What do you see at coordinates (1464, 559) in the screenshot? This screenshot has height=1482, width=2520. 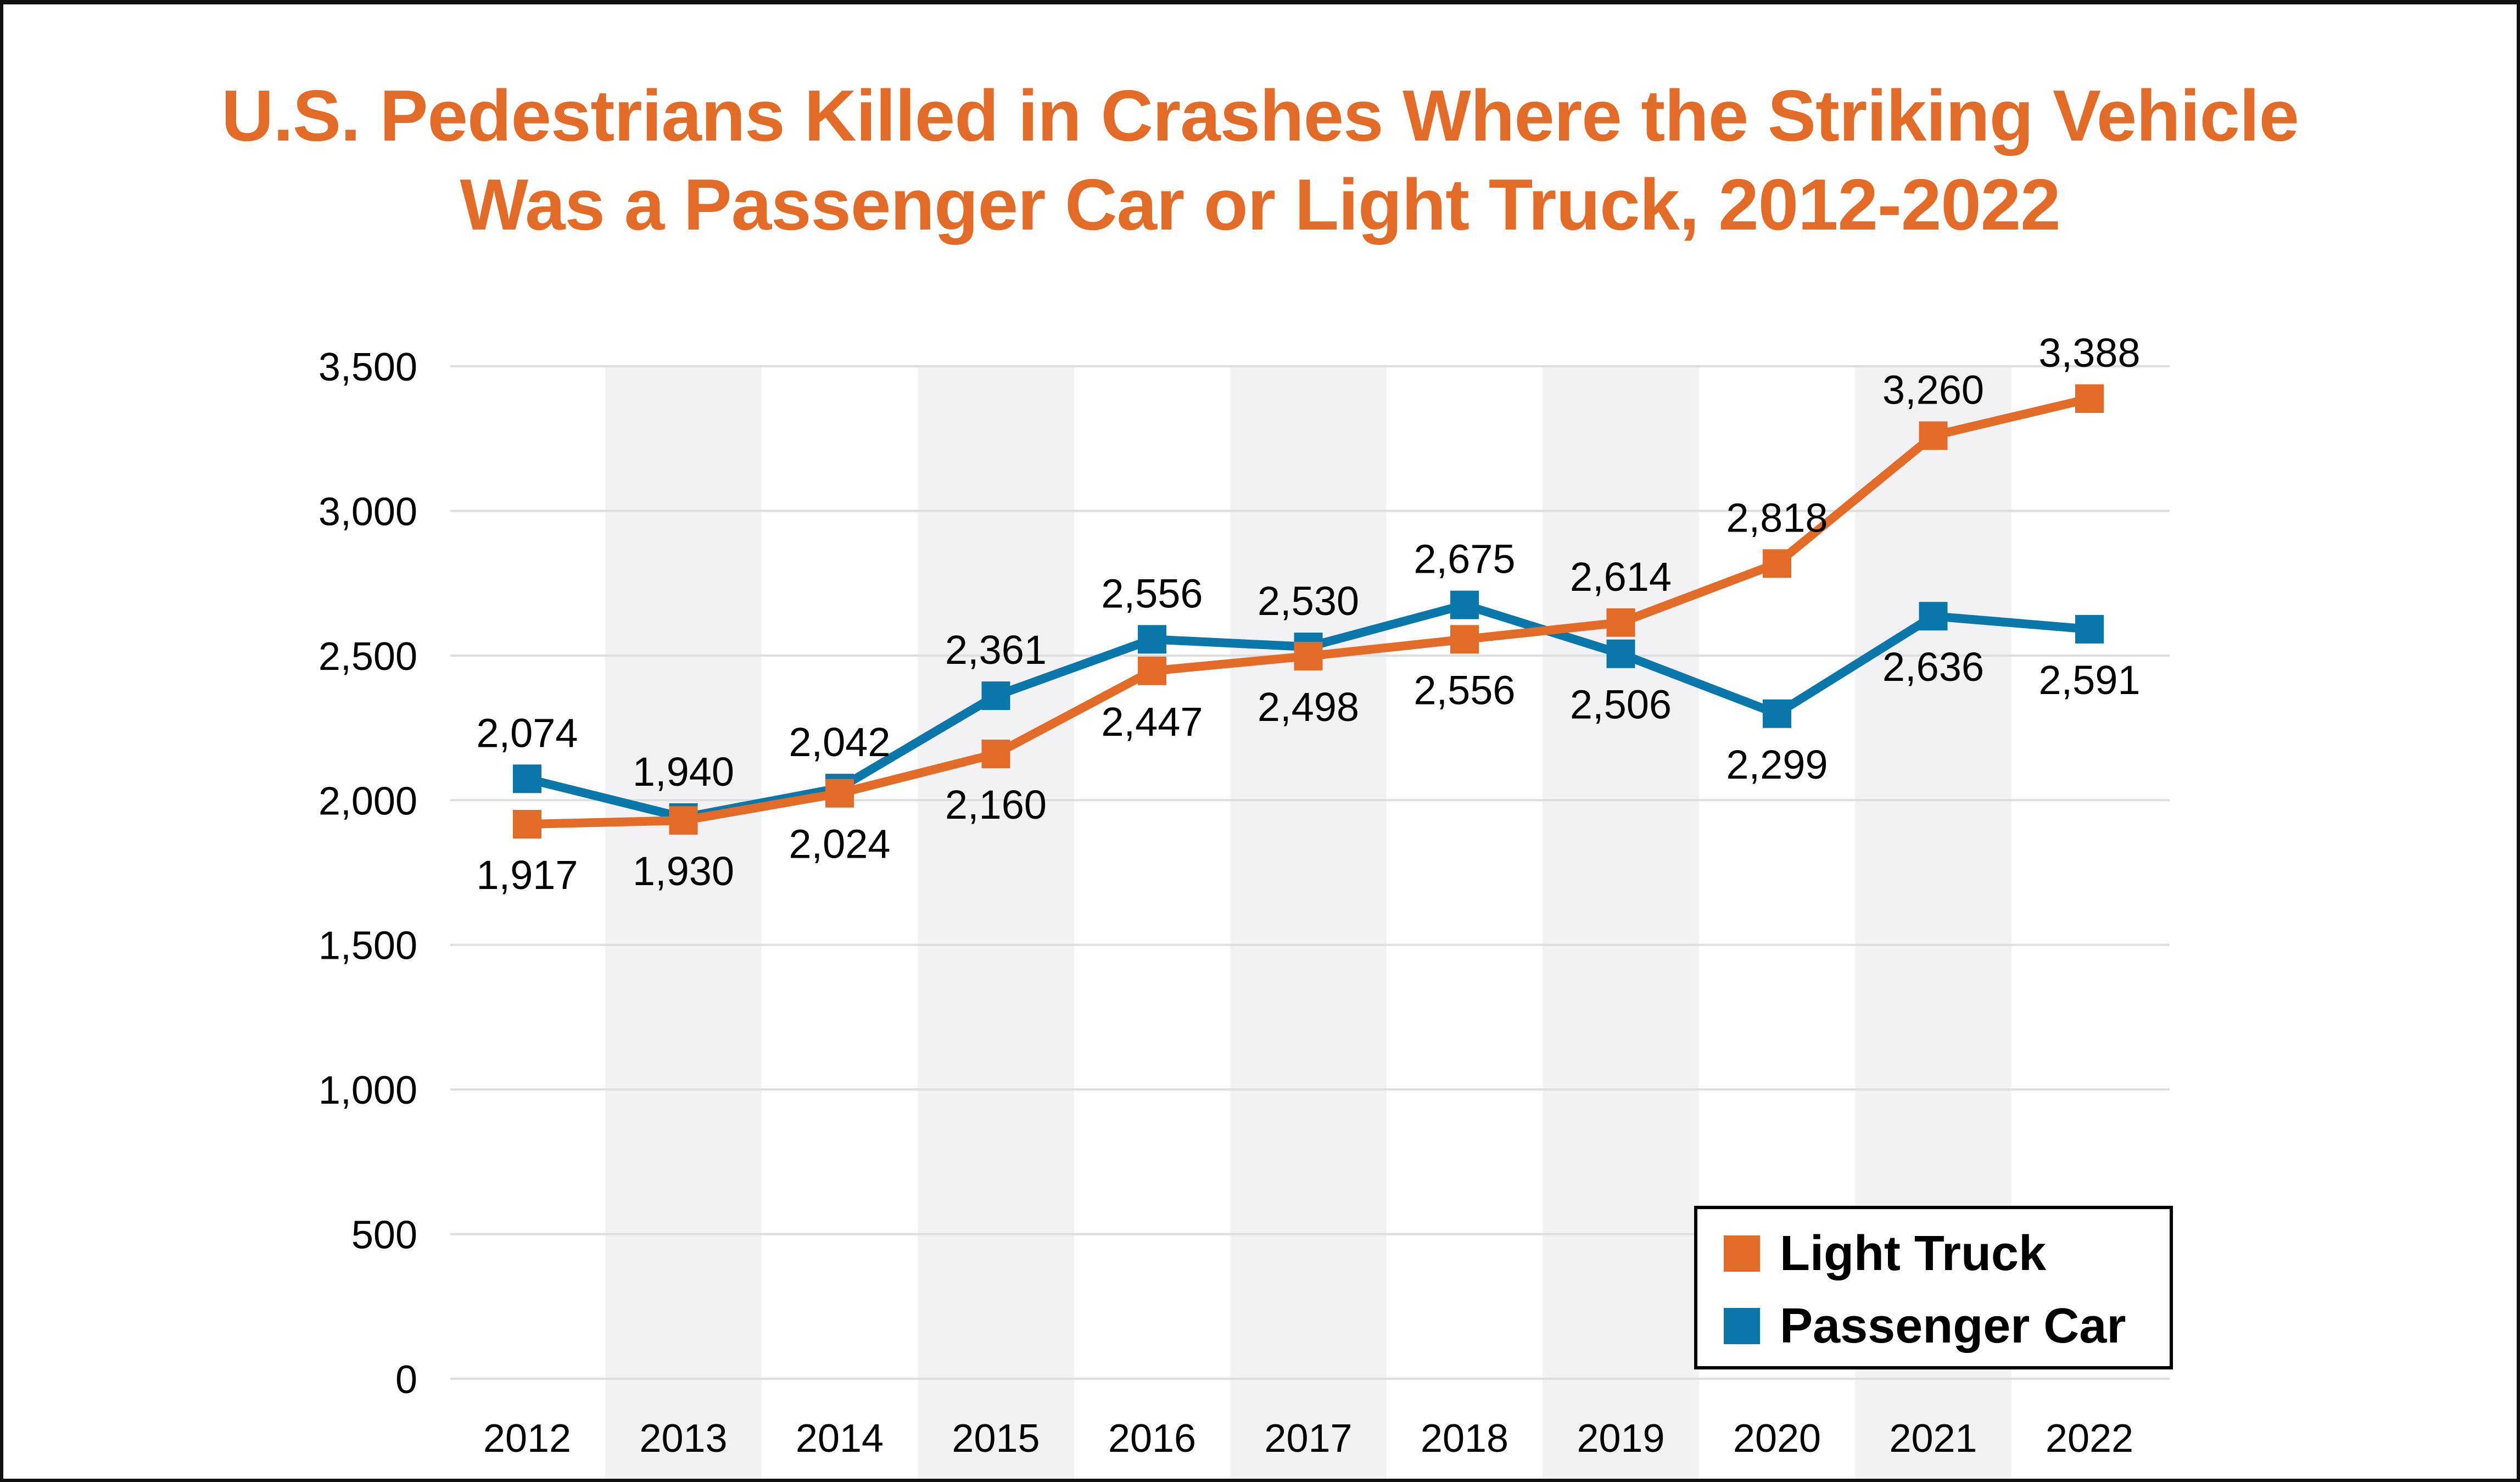 I see `passenger-car-data-label: 2,675` at bounding box center [1464, 559].